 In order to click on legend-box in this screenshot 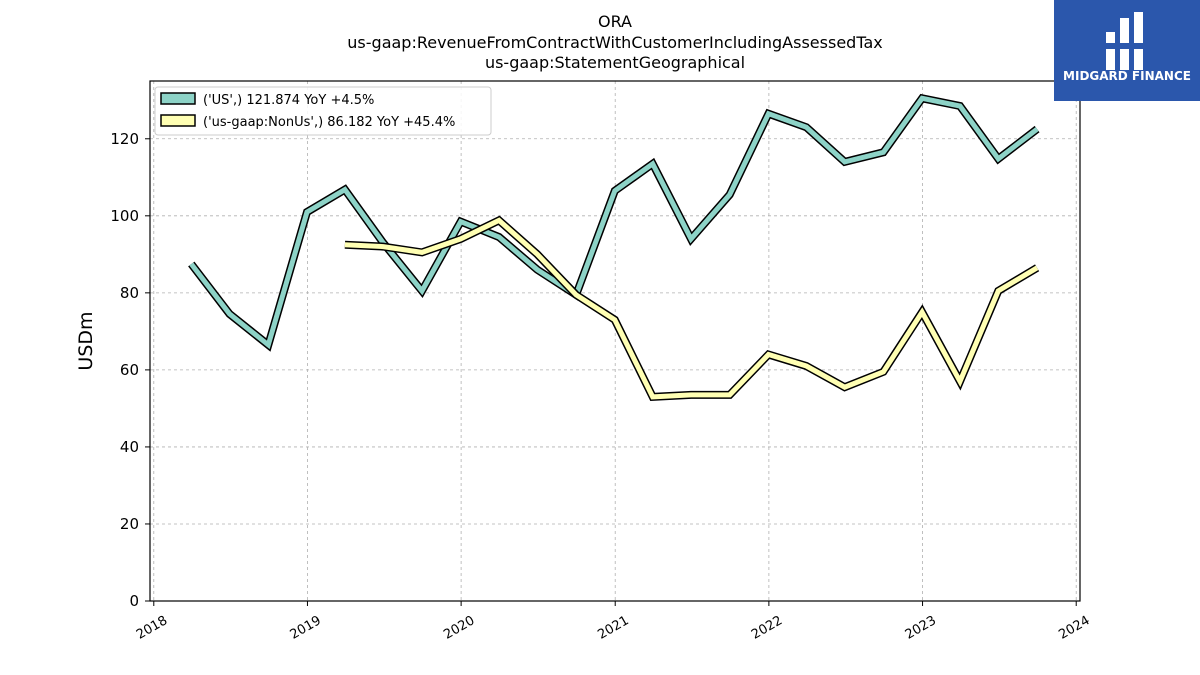, I will do `click(323, 111)`.